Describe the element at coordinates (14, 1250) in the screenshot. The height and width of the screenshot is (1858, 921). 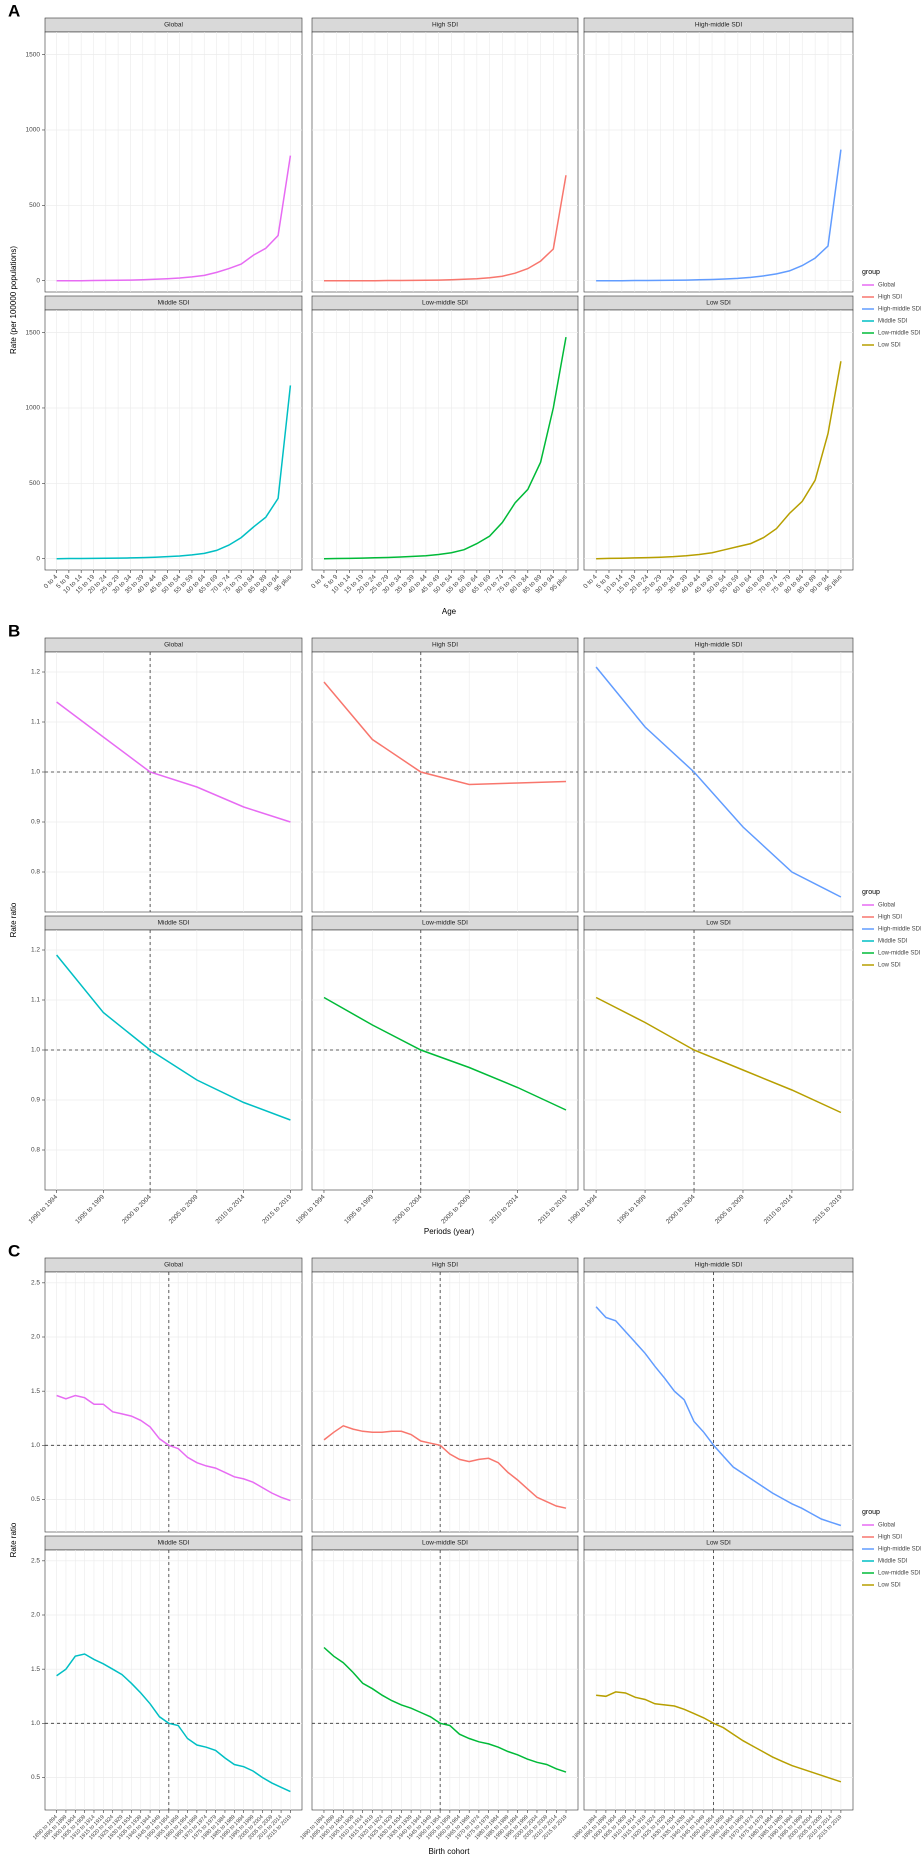
I see `panel-label: C` at that location.